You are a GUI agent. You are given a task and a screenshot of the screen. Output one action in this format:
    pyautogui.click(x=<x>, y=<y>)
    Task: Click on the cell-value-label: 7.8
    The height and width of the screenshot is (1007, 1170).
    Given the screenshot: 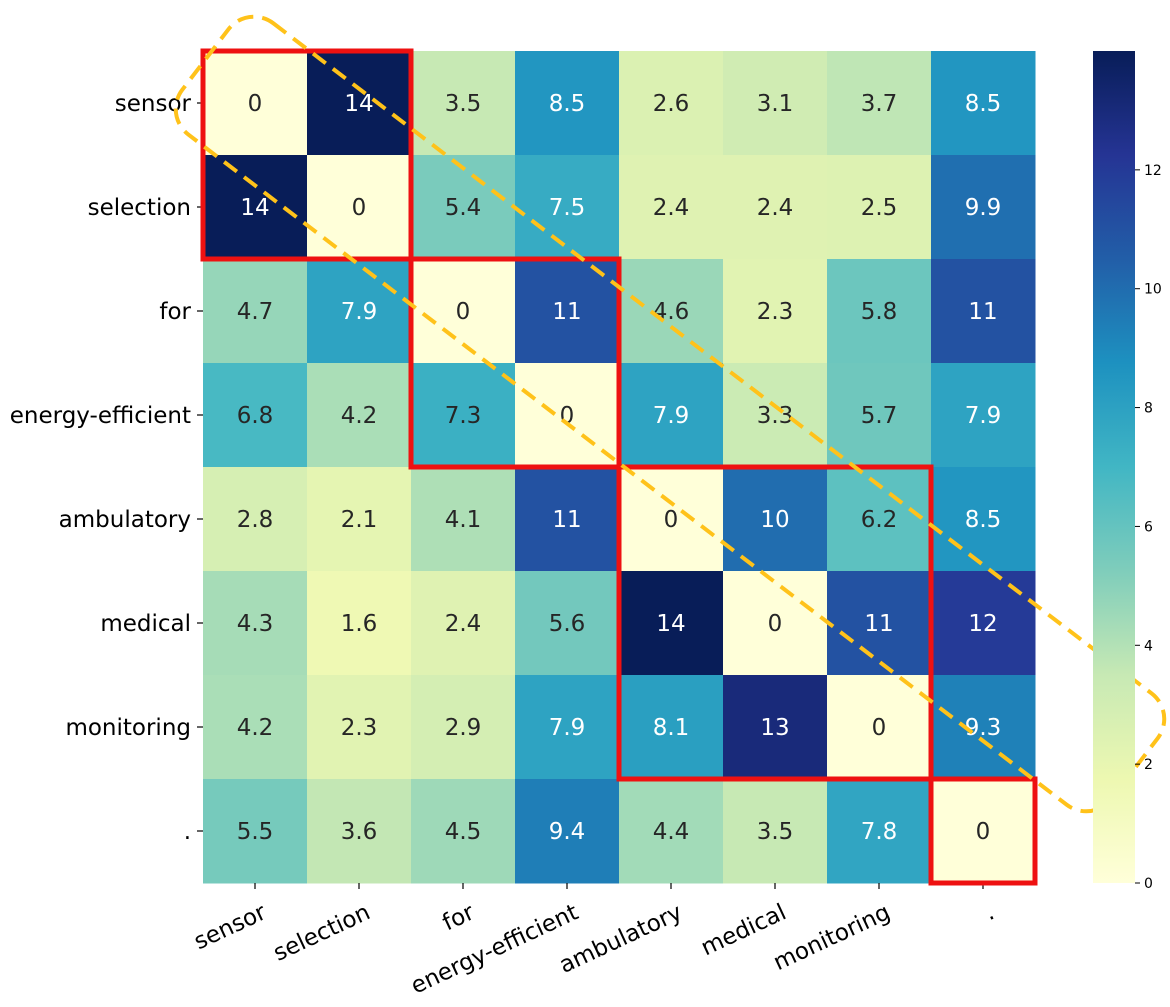 What is the action you would take?
    pyautogui.click(x=879, y=832)
    